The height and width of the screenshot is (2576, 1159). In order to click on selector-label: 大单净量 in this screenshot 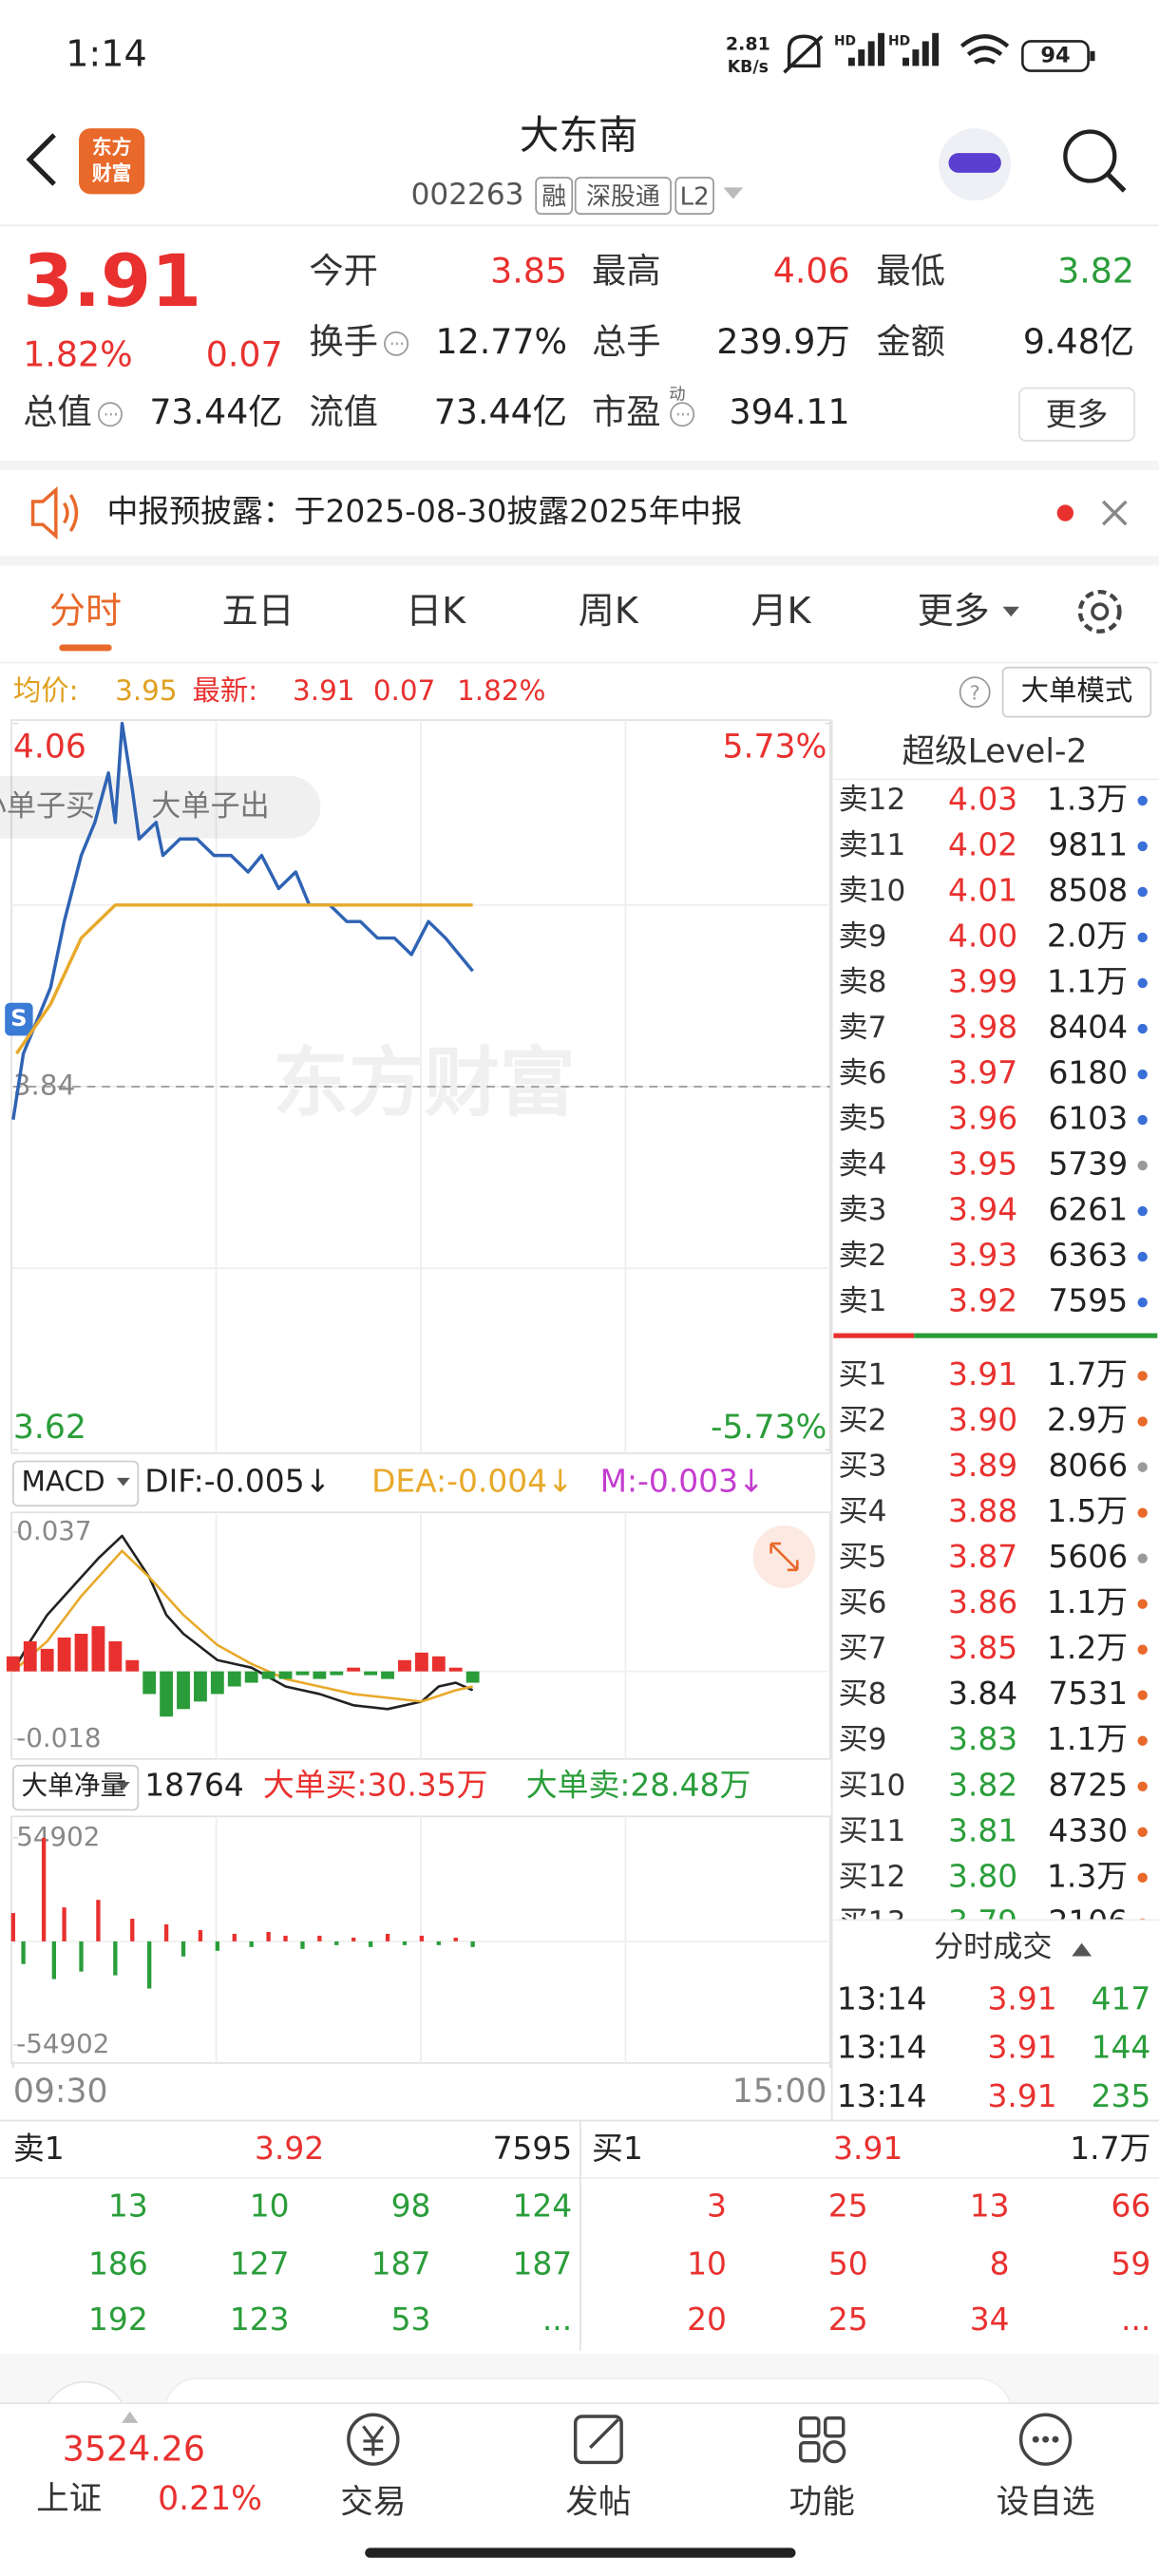, I will do `click(73, 1785)`.